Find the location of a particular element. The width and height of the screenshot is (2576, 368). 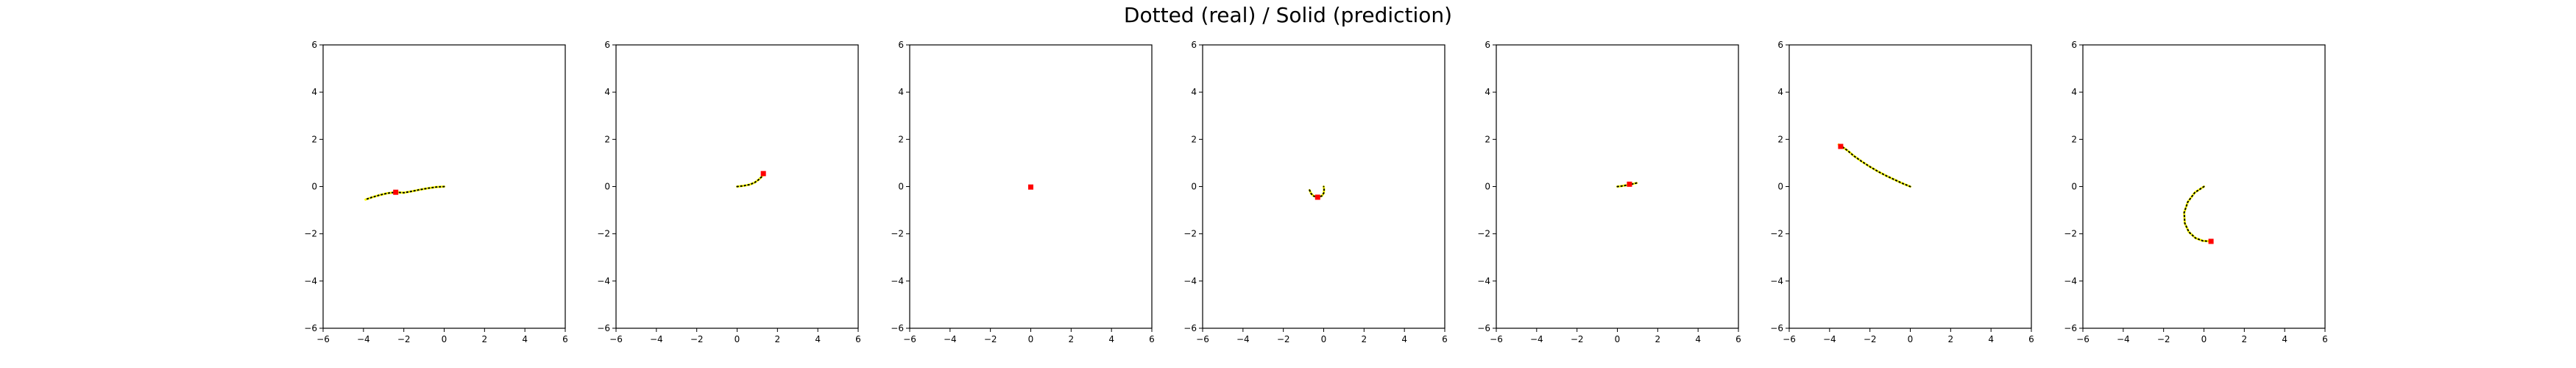

subplot-3: −6 −4 −2 0 2 4 6 −6 −4 −2 0 2 4 6 is located at coordinates (1023, 192).